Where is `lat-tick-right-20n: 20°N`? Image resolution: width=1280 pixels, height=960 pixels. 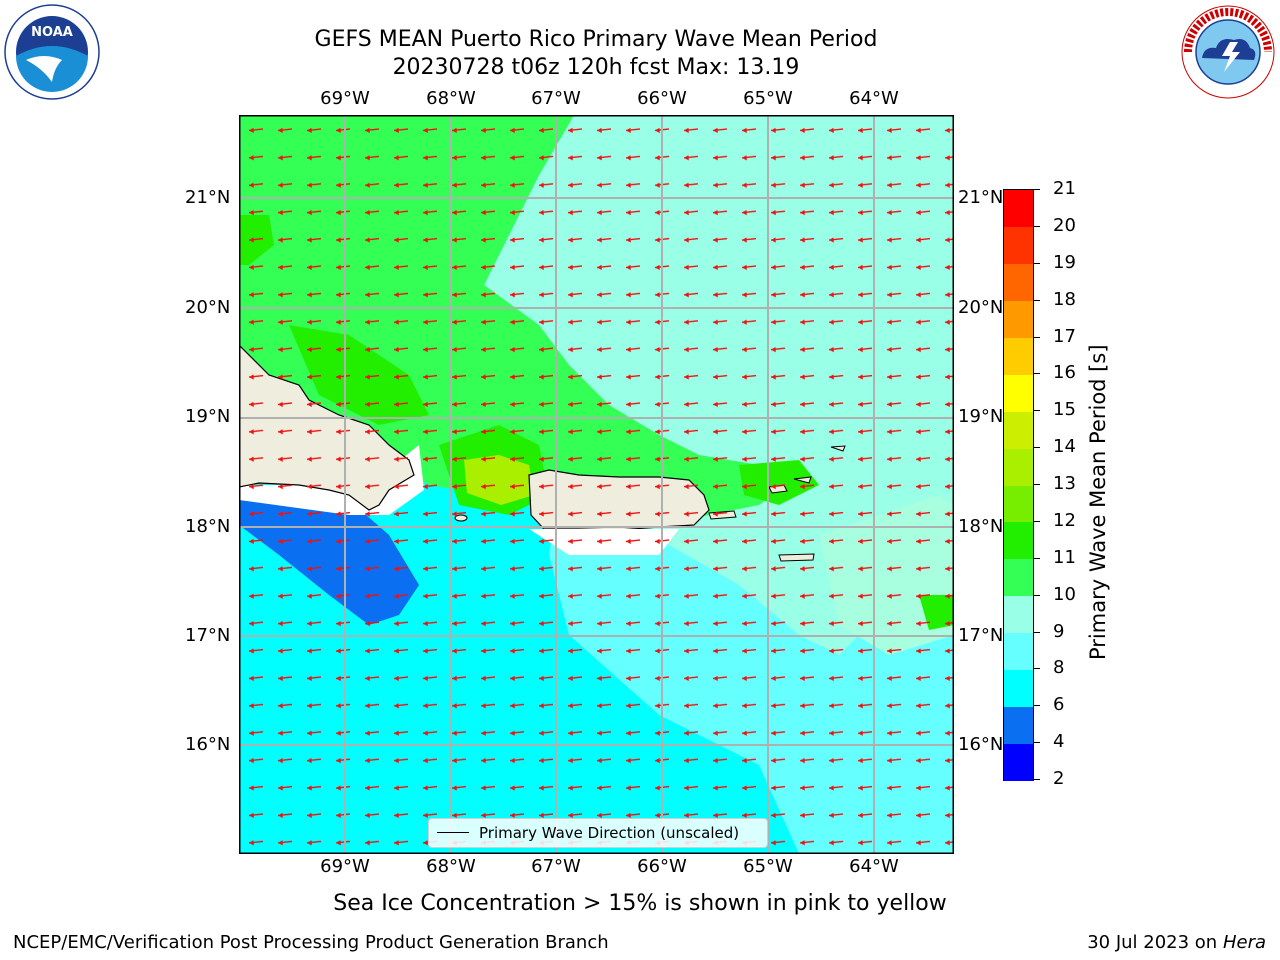
lat-tick-right-20n: 20°N is located at coordinates (980, 308).